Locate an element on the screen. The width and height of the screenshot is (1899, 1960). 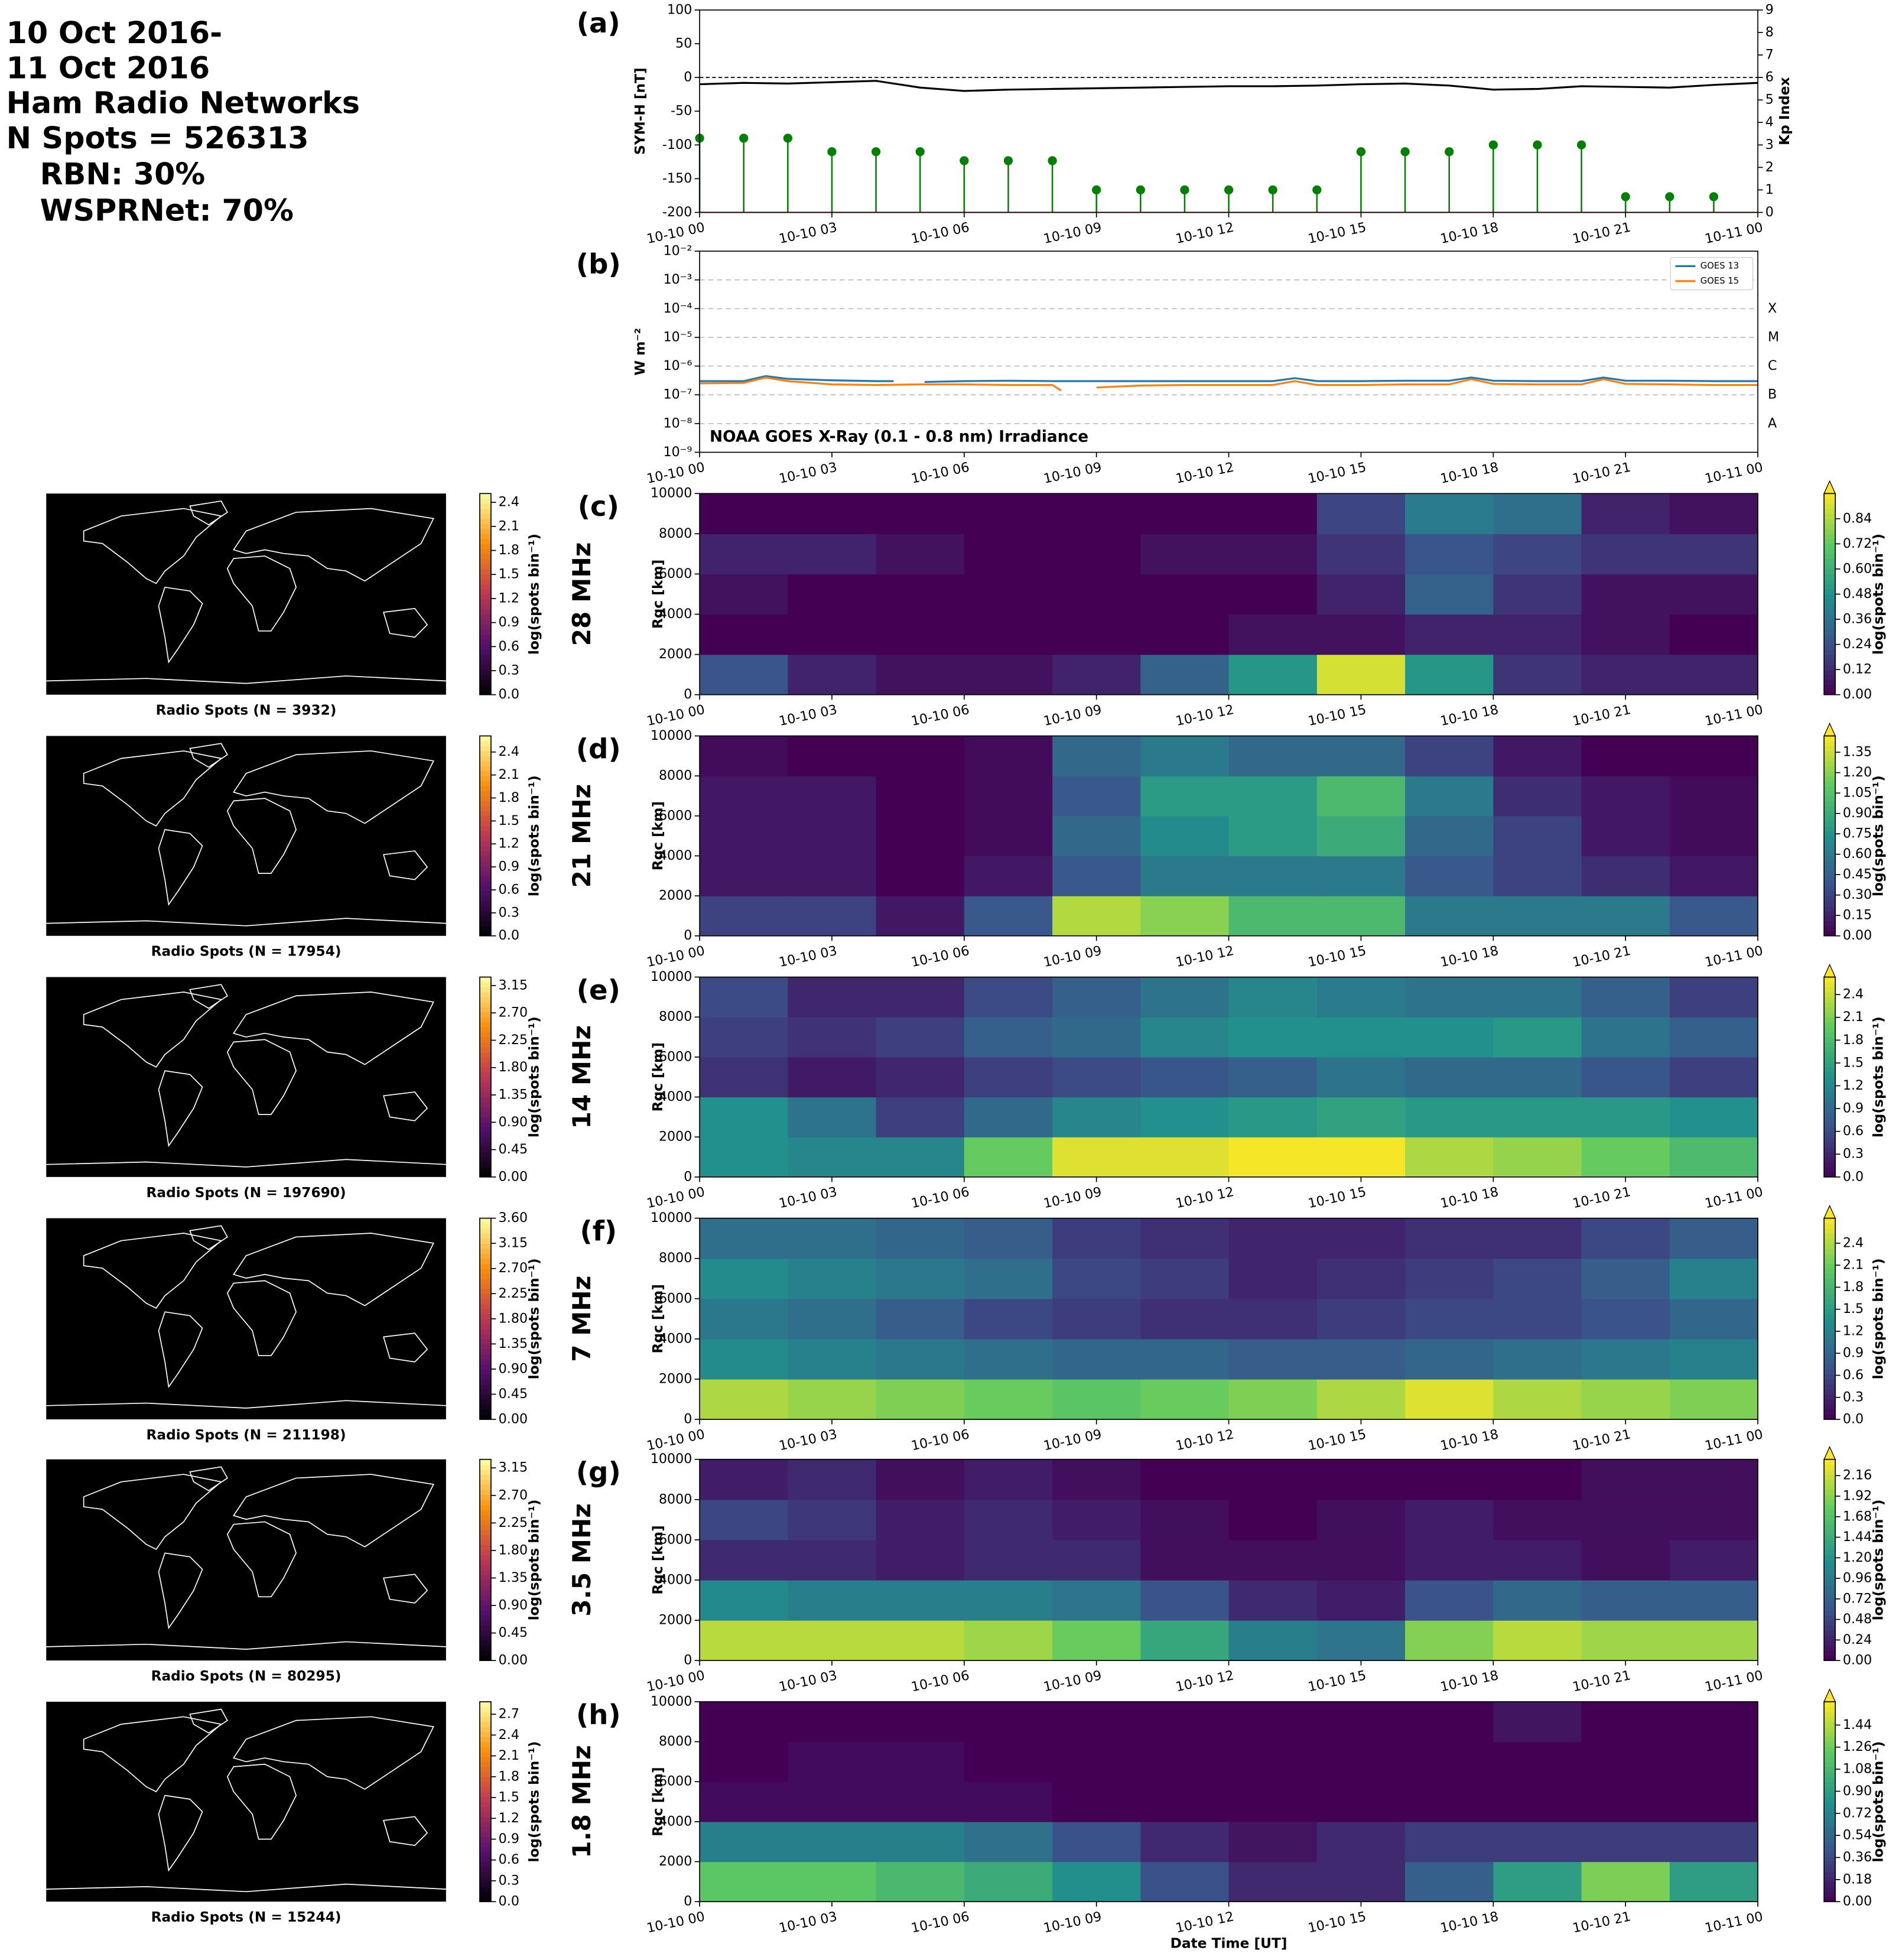
colorbar-tick-label: 1.35 is located at coordinates (513, 1577).